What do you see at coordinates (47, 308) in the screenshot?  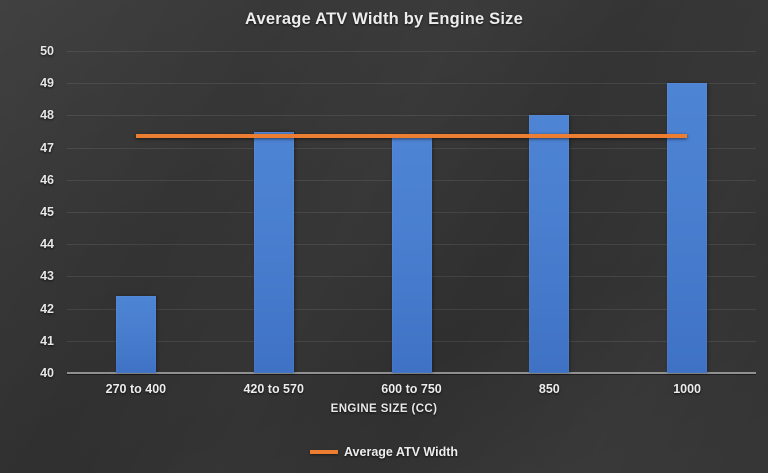 I see `y-axis-tick-label: 42` at bounding box center [47, 308].